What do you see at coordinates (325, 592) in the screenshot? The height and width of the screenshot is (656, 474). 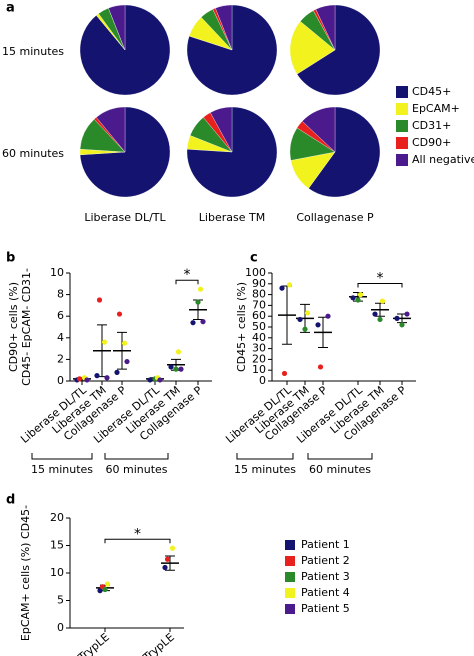 I see `legend-label: Patient 4` at bounding box center [325, 592].